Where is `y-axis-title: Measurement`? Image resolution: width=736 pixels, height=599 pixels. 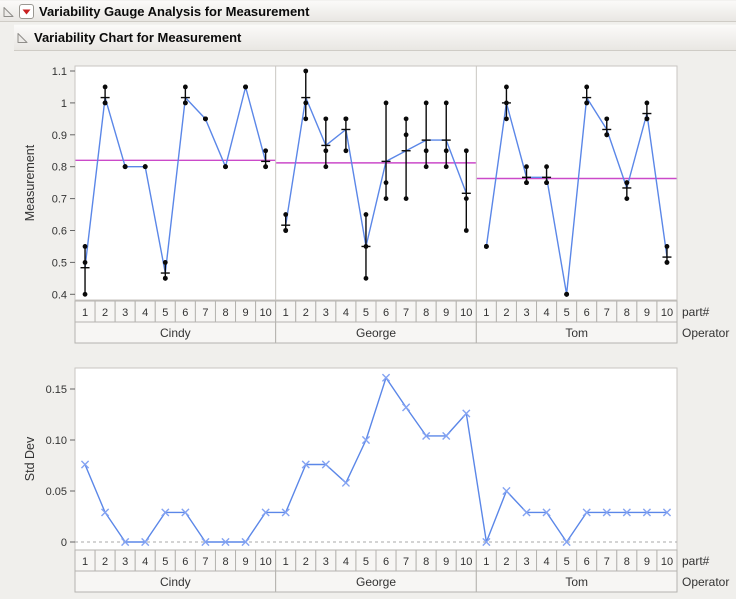
y-axis-title: Measurement is located at coordinates (30, 182).